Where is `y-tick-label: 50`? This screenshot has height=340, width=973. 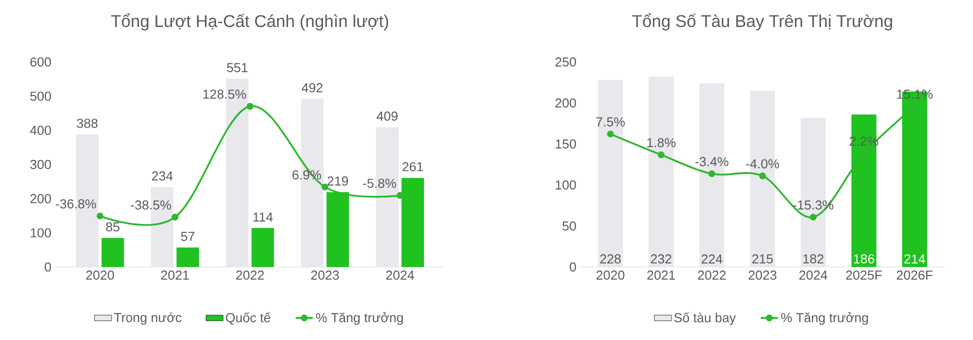
y-tick-label: 50 is located at coordinates (569, 226).